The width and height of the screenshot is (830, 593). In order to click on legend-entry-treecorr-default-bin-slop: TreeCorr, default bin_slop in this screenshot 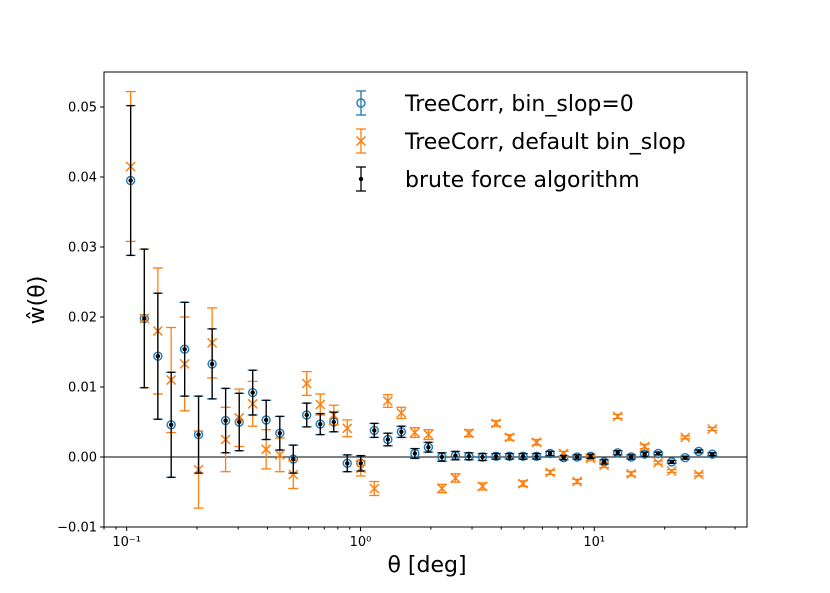, I will do `click(520, 141)`.